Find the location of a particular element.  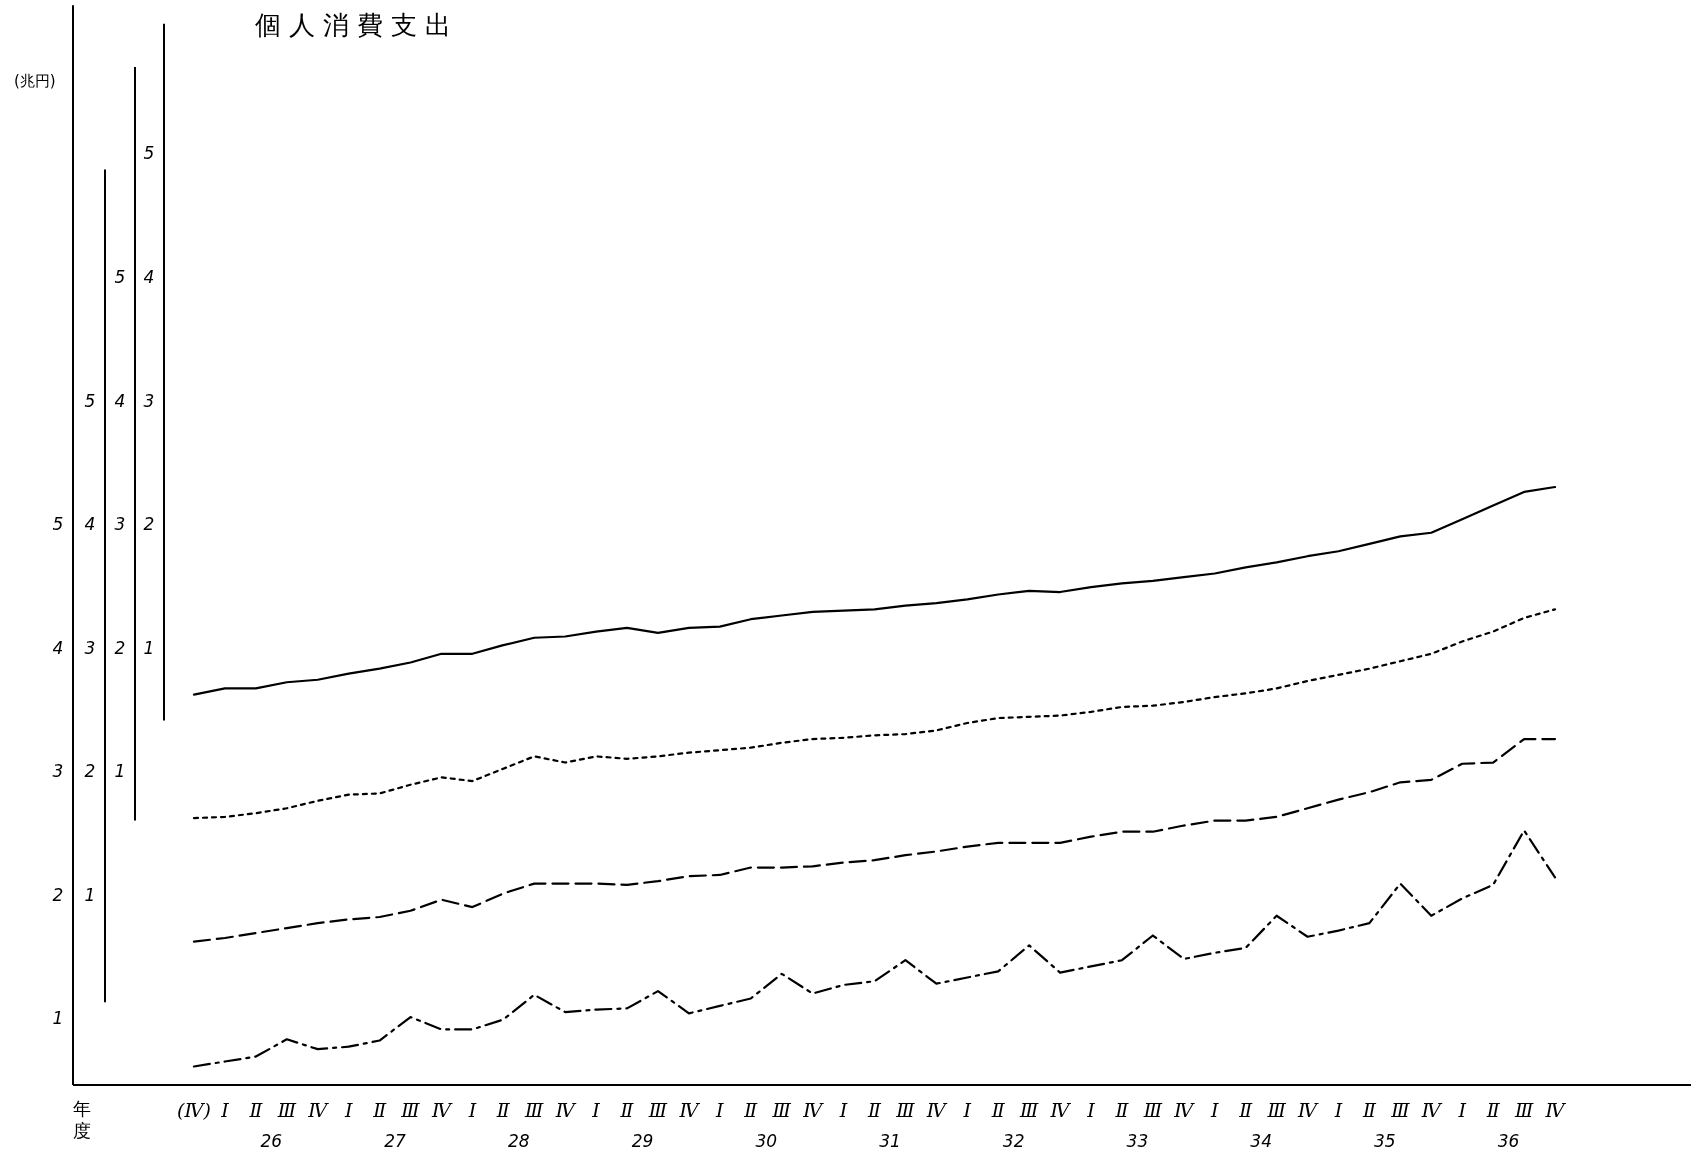

text: 36 is located at coordinates (1508, 1141).